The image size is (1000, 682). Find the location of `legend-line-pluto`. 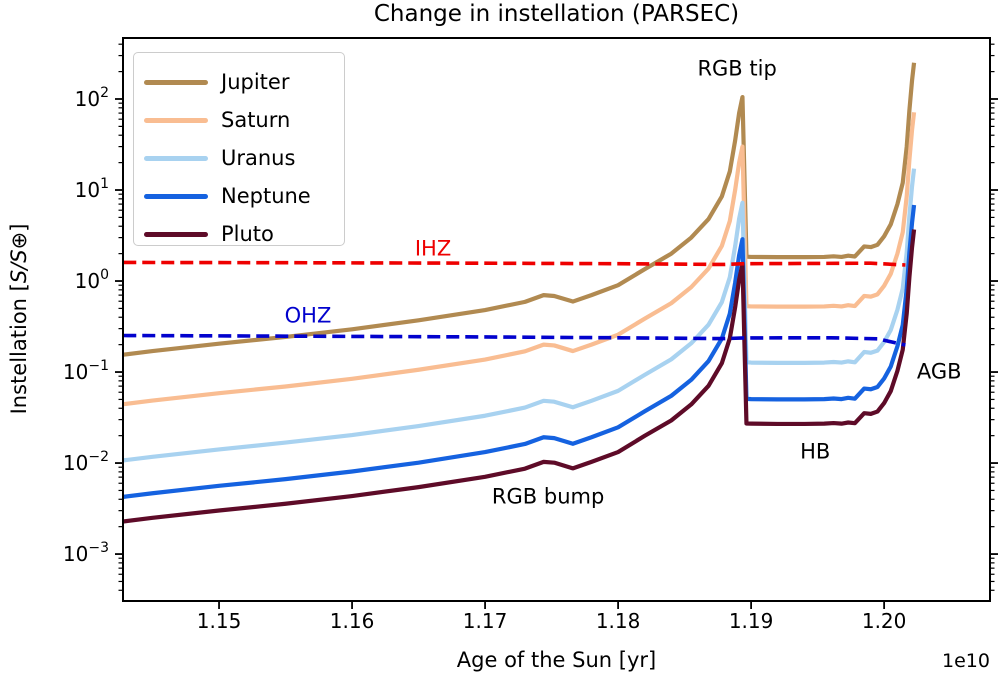

legend-line-pluto is located at coordinates (176, 234).